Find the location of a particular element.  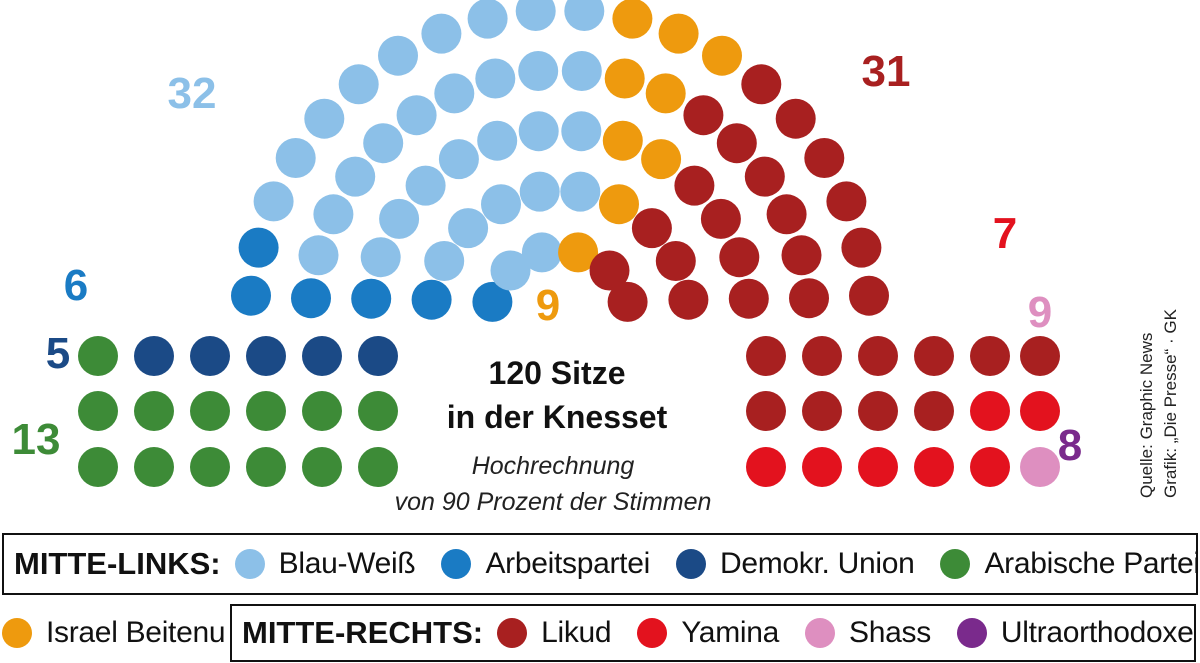

legend-item-shass: Shass is located at coordinates (868, 633).